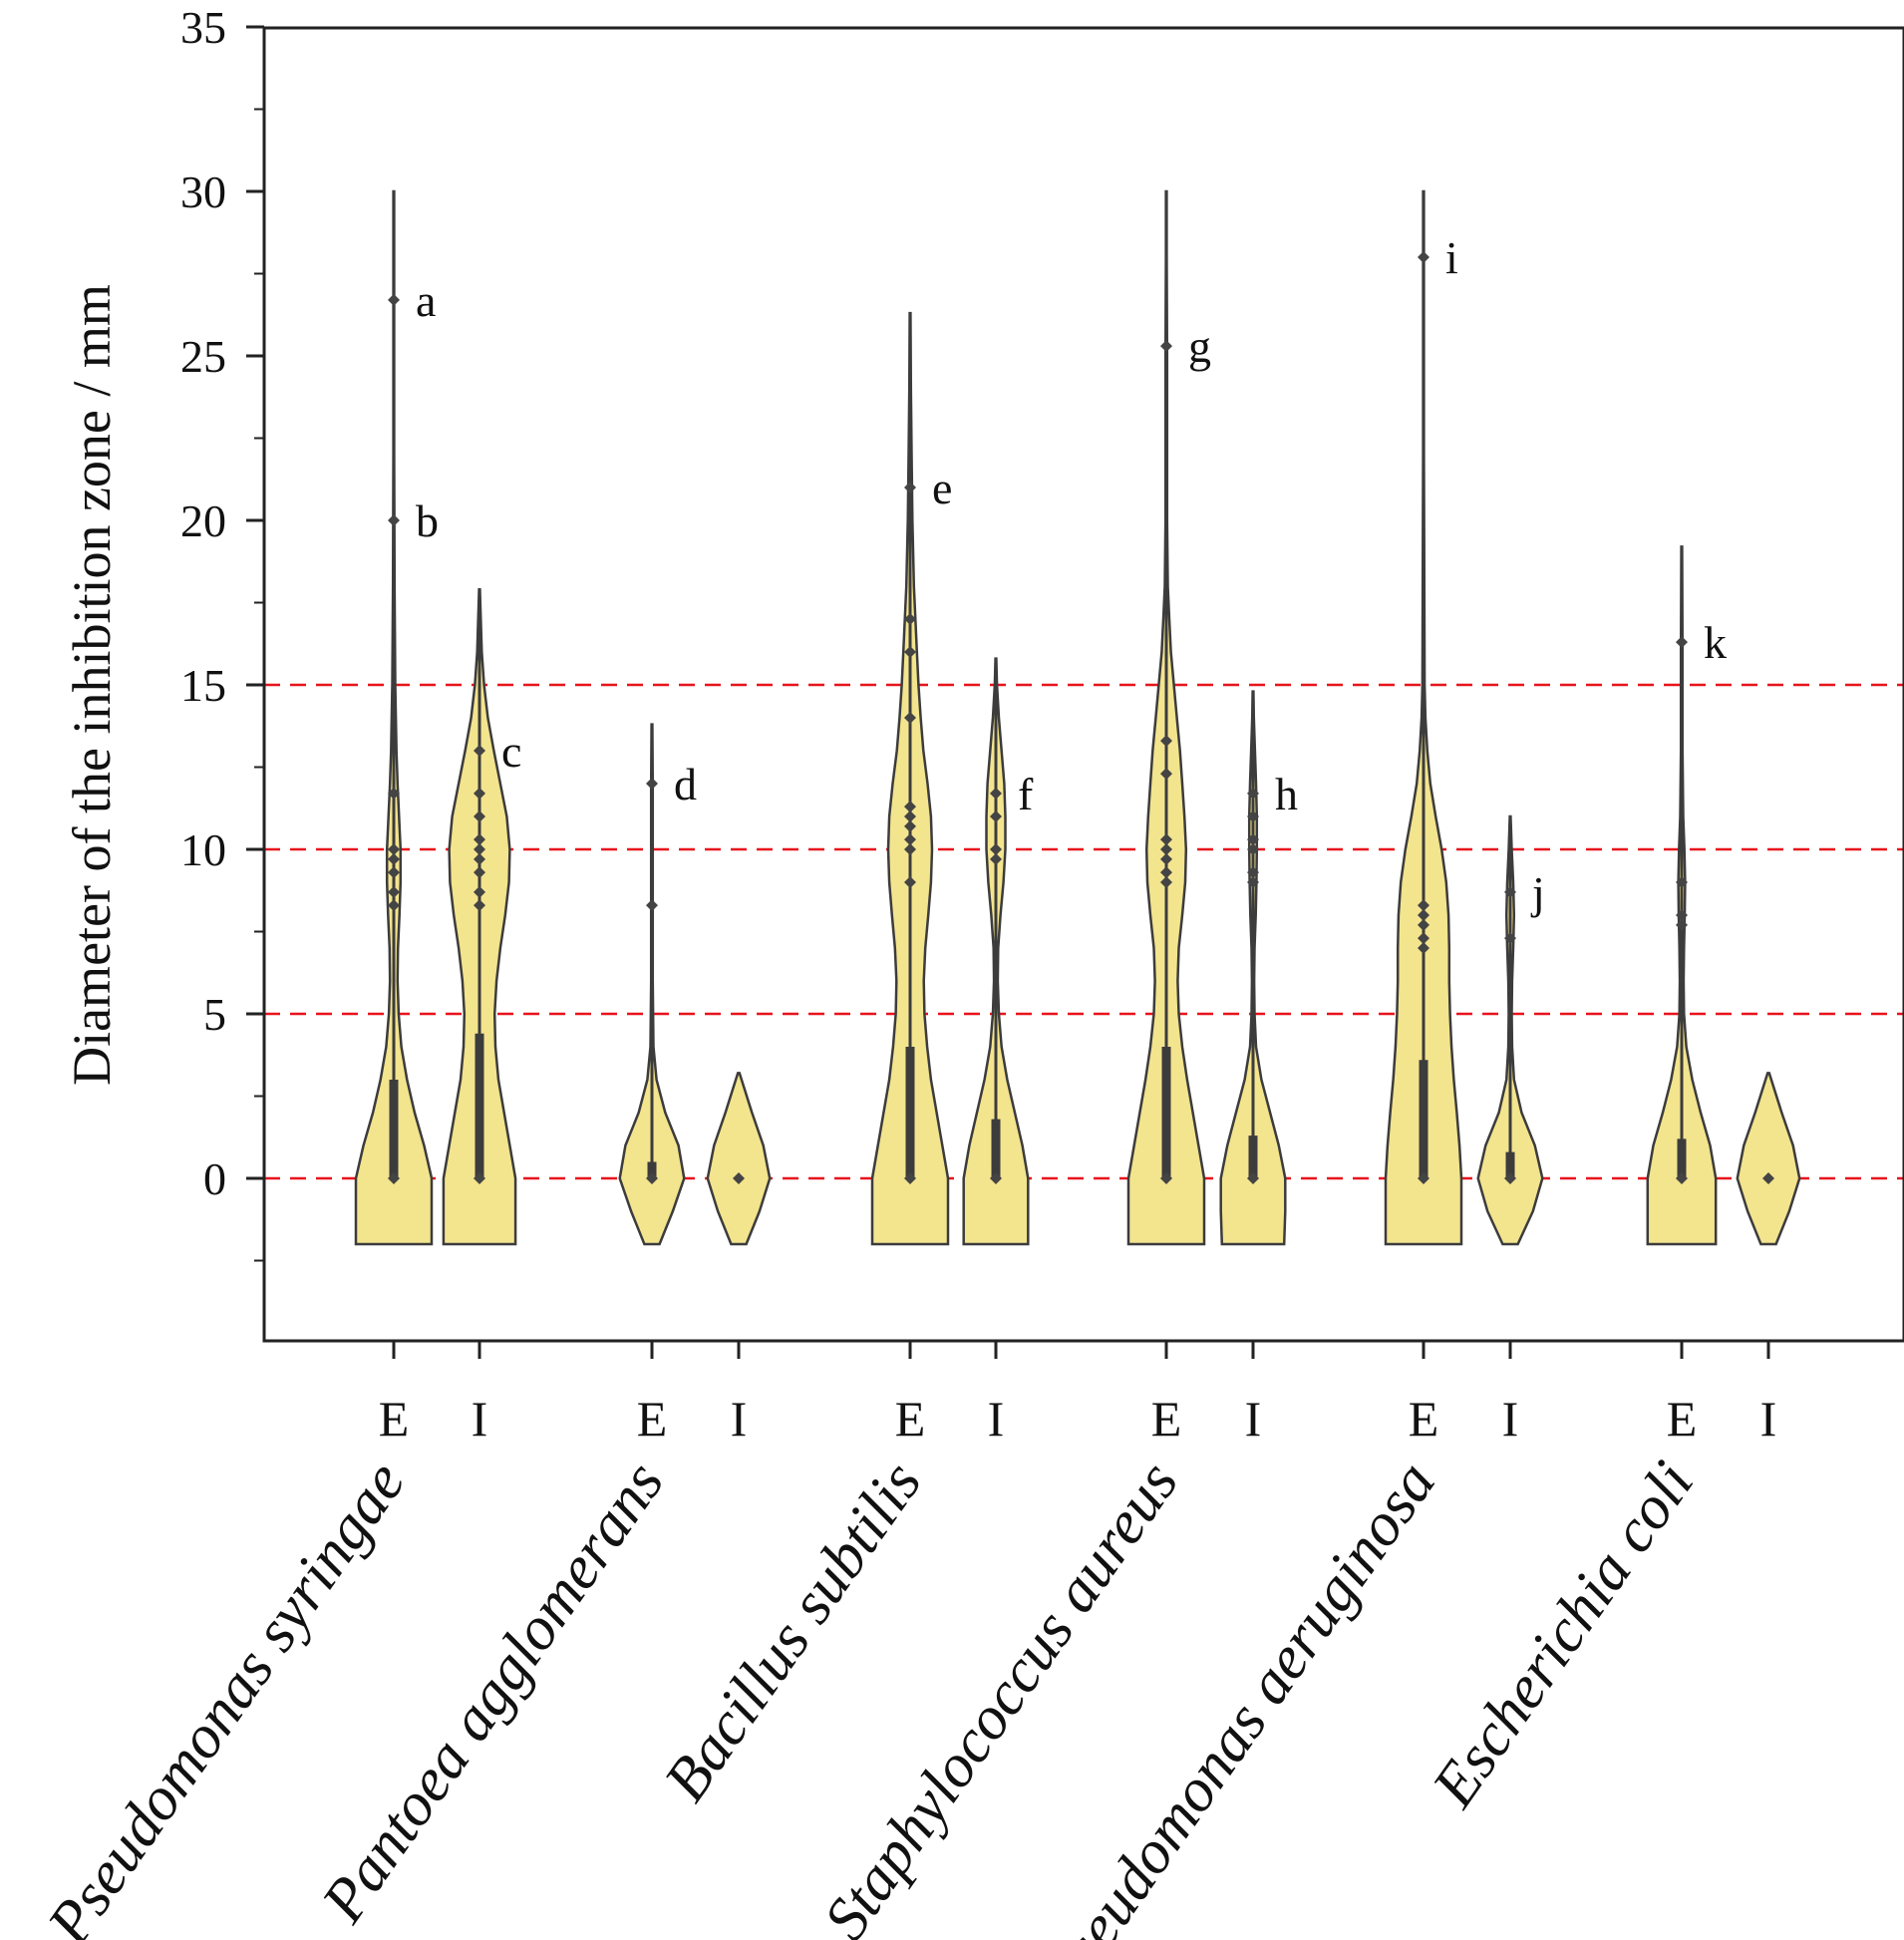  What do you see at coordinates (1537, 892) in the screenshot?
I see `annotation-label: j` at bounding box center [1537, 892].